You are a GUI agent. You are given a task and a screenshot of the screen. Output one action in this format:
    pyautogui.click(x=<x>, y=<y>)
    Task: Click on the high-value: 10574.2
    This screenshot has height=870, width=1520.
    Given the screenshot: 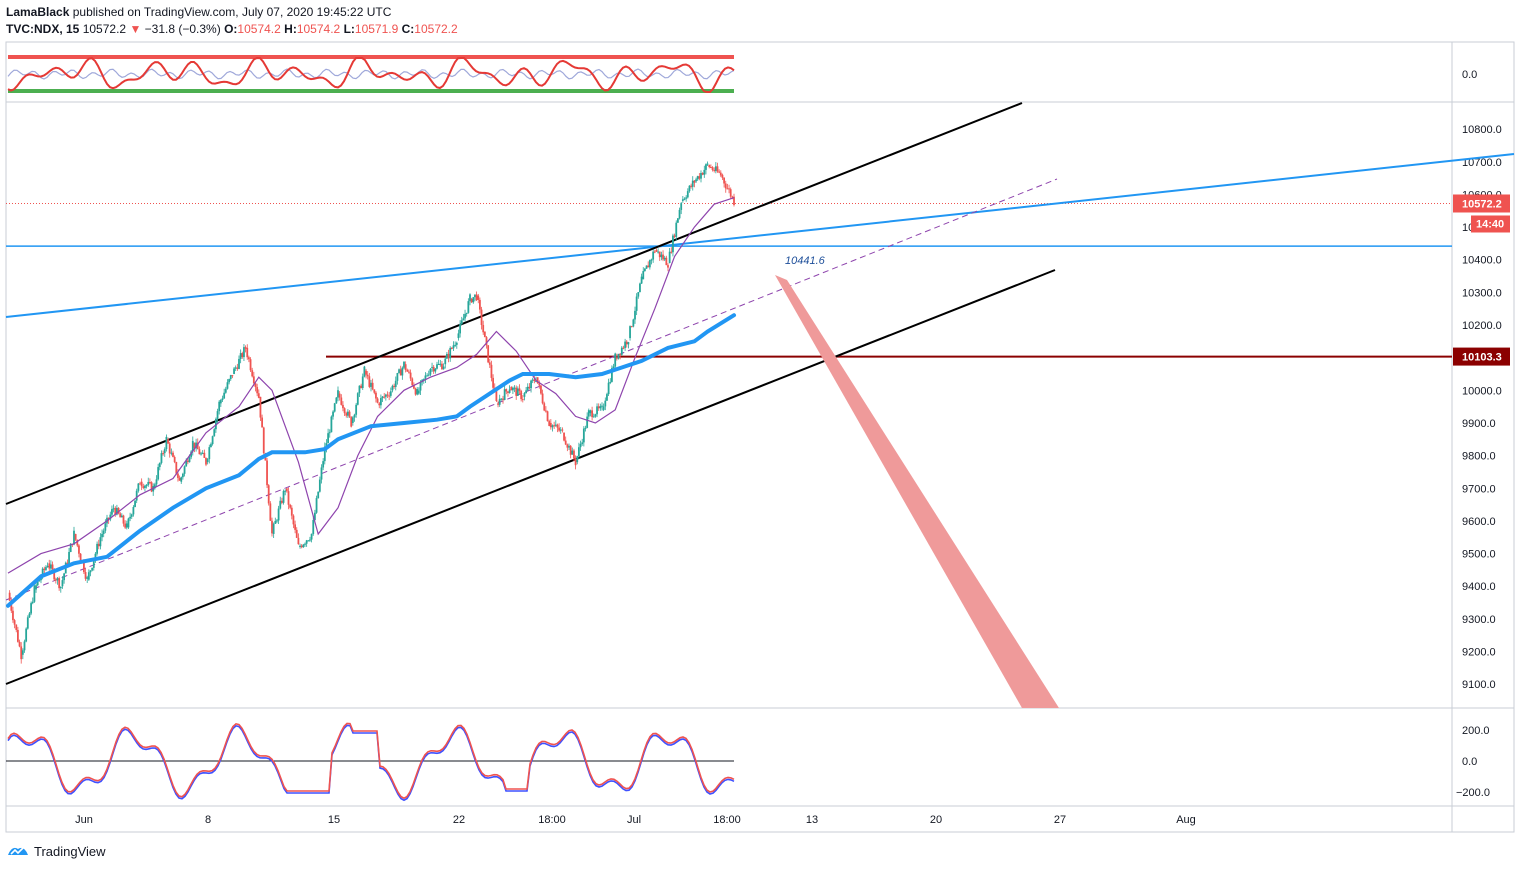 What is the action you would take?
    pyautogui.click(x=318, y=29)
    